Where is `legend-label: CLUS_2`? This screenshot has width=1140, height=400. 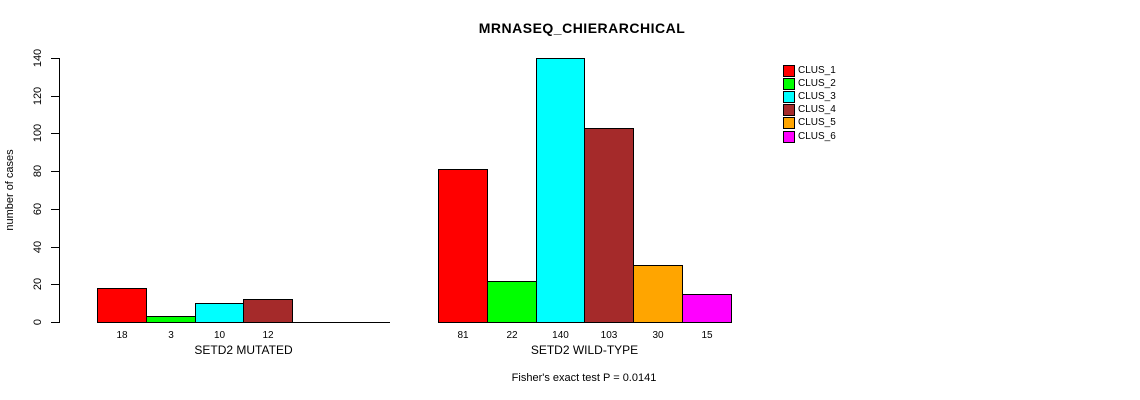
legend-label: CLUS_2 is located at coordinates (817, 83).